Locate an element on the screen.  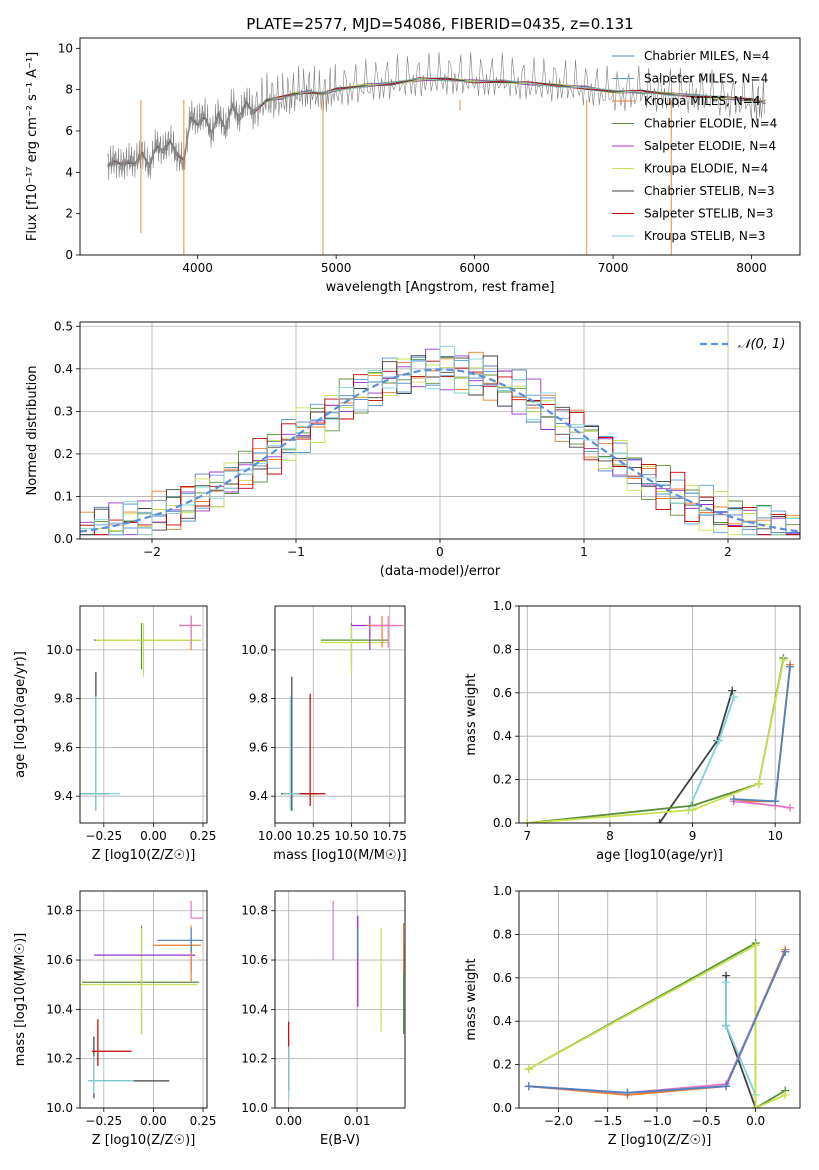
x-tick-label: −2.0 is located at coordinates (558, 1121).